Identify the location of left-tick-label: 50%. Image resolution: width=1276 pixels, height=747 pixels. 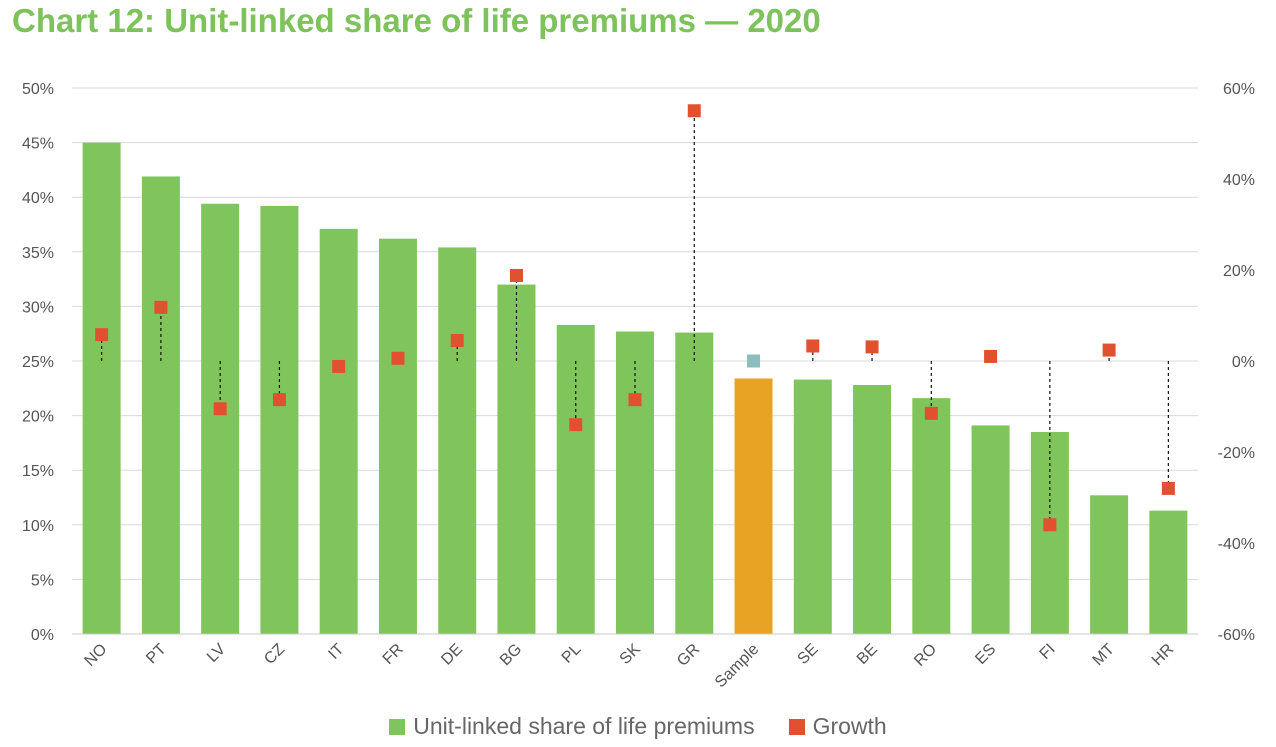
(38, 89).